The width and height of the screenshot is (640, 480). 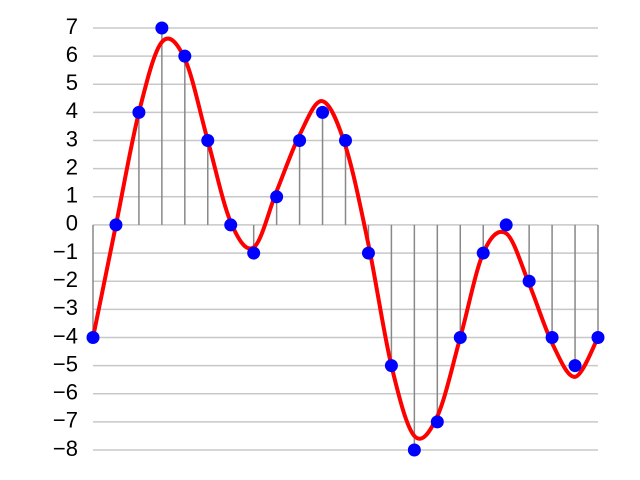 I want to click on y-tick-label: 3, so click(x=72, y=138).